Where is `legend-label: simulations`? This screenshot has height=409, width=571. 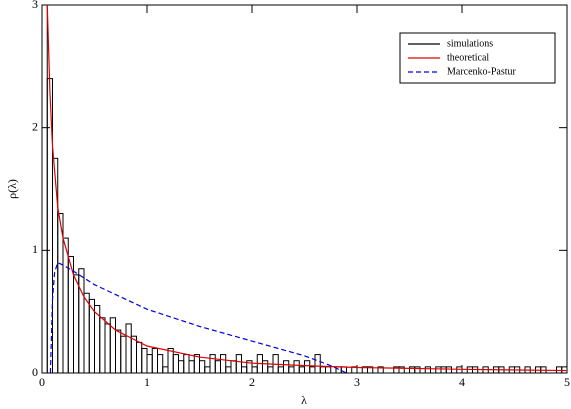 legend-label: simulations is located at coordinates (470, 43).